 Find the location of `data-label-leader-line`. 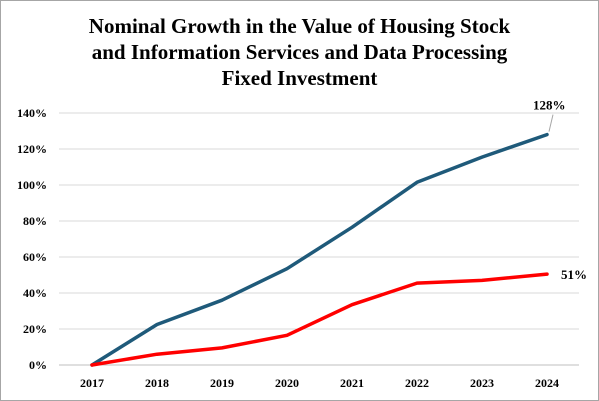

data-label-leader-line is located at coordinates (551, 123).